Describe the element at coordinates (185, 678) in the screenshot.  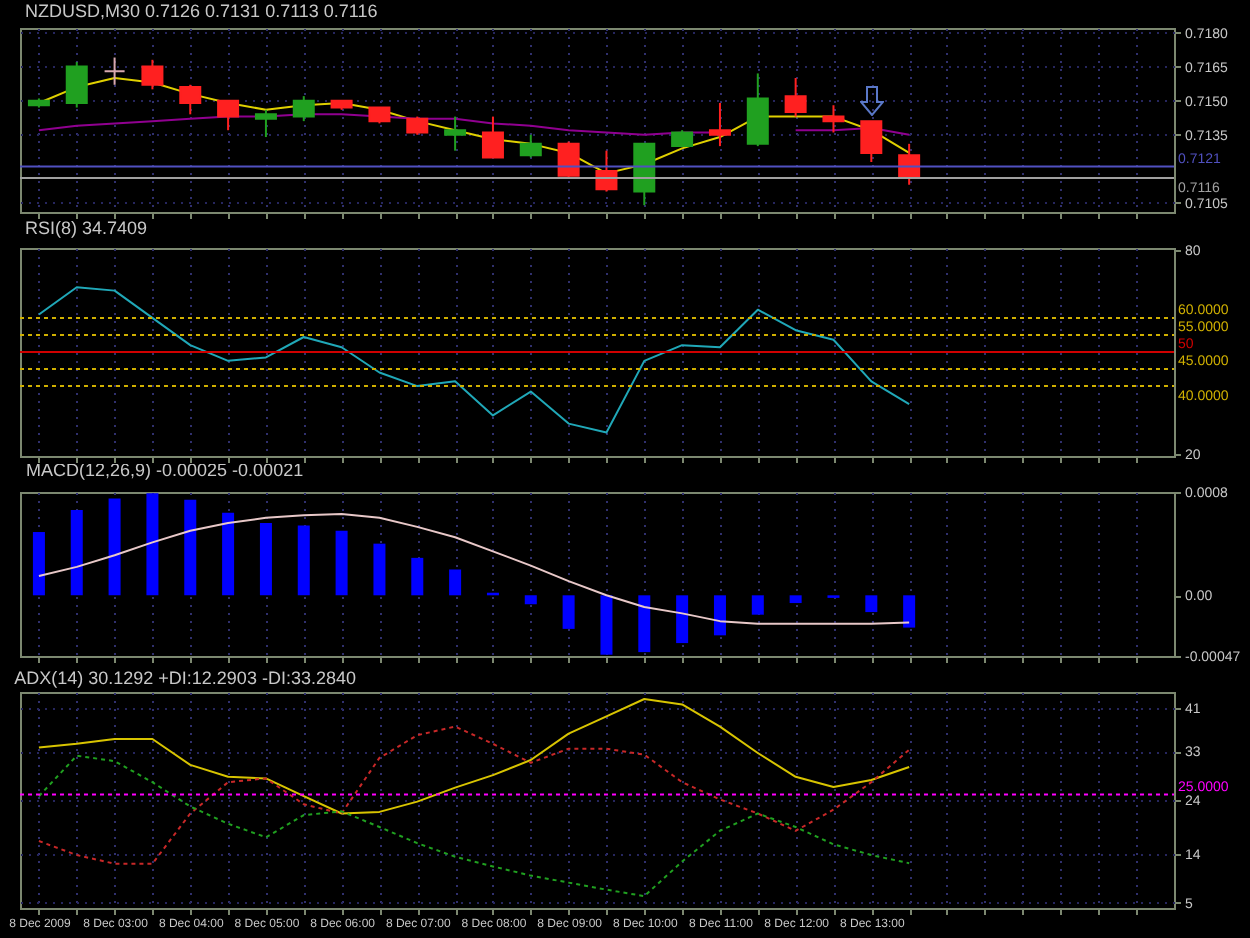
I see `chart-title: ADX(14) 30.1292 +DI:12.2903 -DI:33.2840` at that location.